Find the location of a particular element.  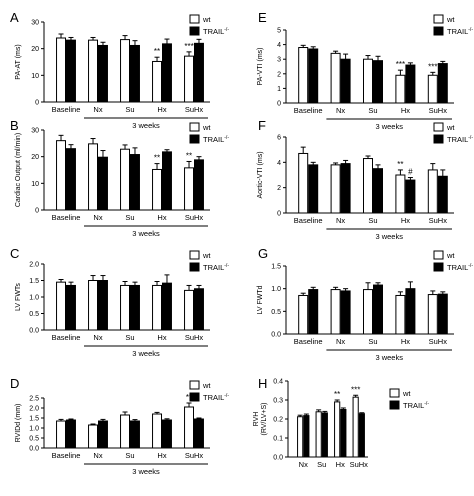

panel-letter: C is located at coordinates (14, 253).